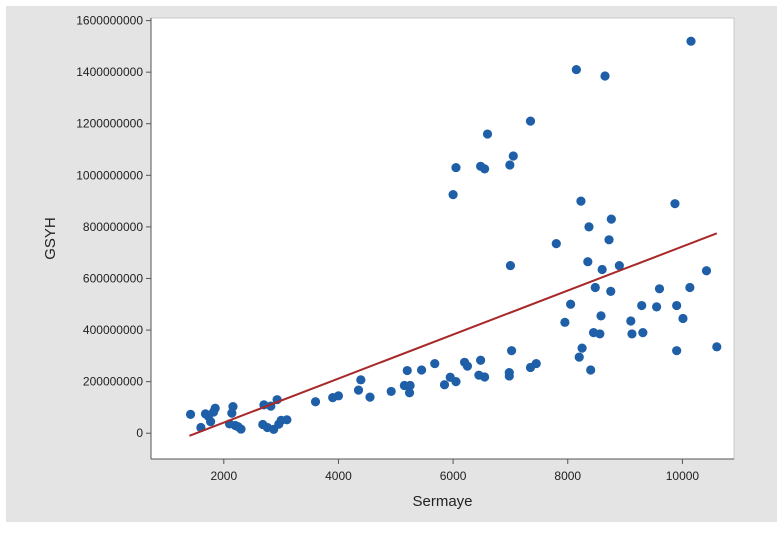 The image size is (783, 533). I want to click on y-tick-label: 1000000000, so click(109, 175).